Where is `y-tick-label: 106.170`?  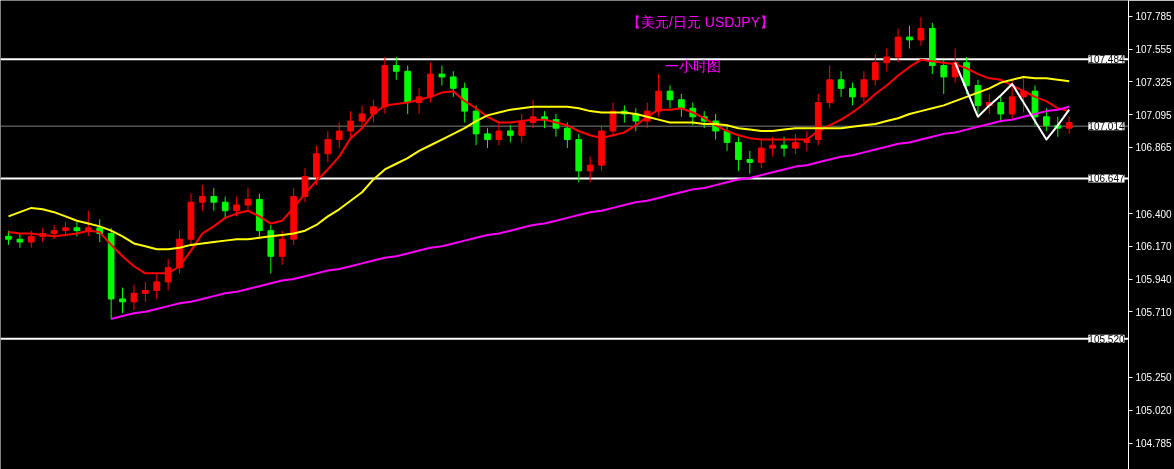 y-tick-label: 106.170 is located at coordinates (1154, 247).